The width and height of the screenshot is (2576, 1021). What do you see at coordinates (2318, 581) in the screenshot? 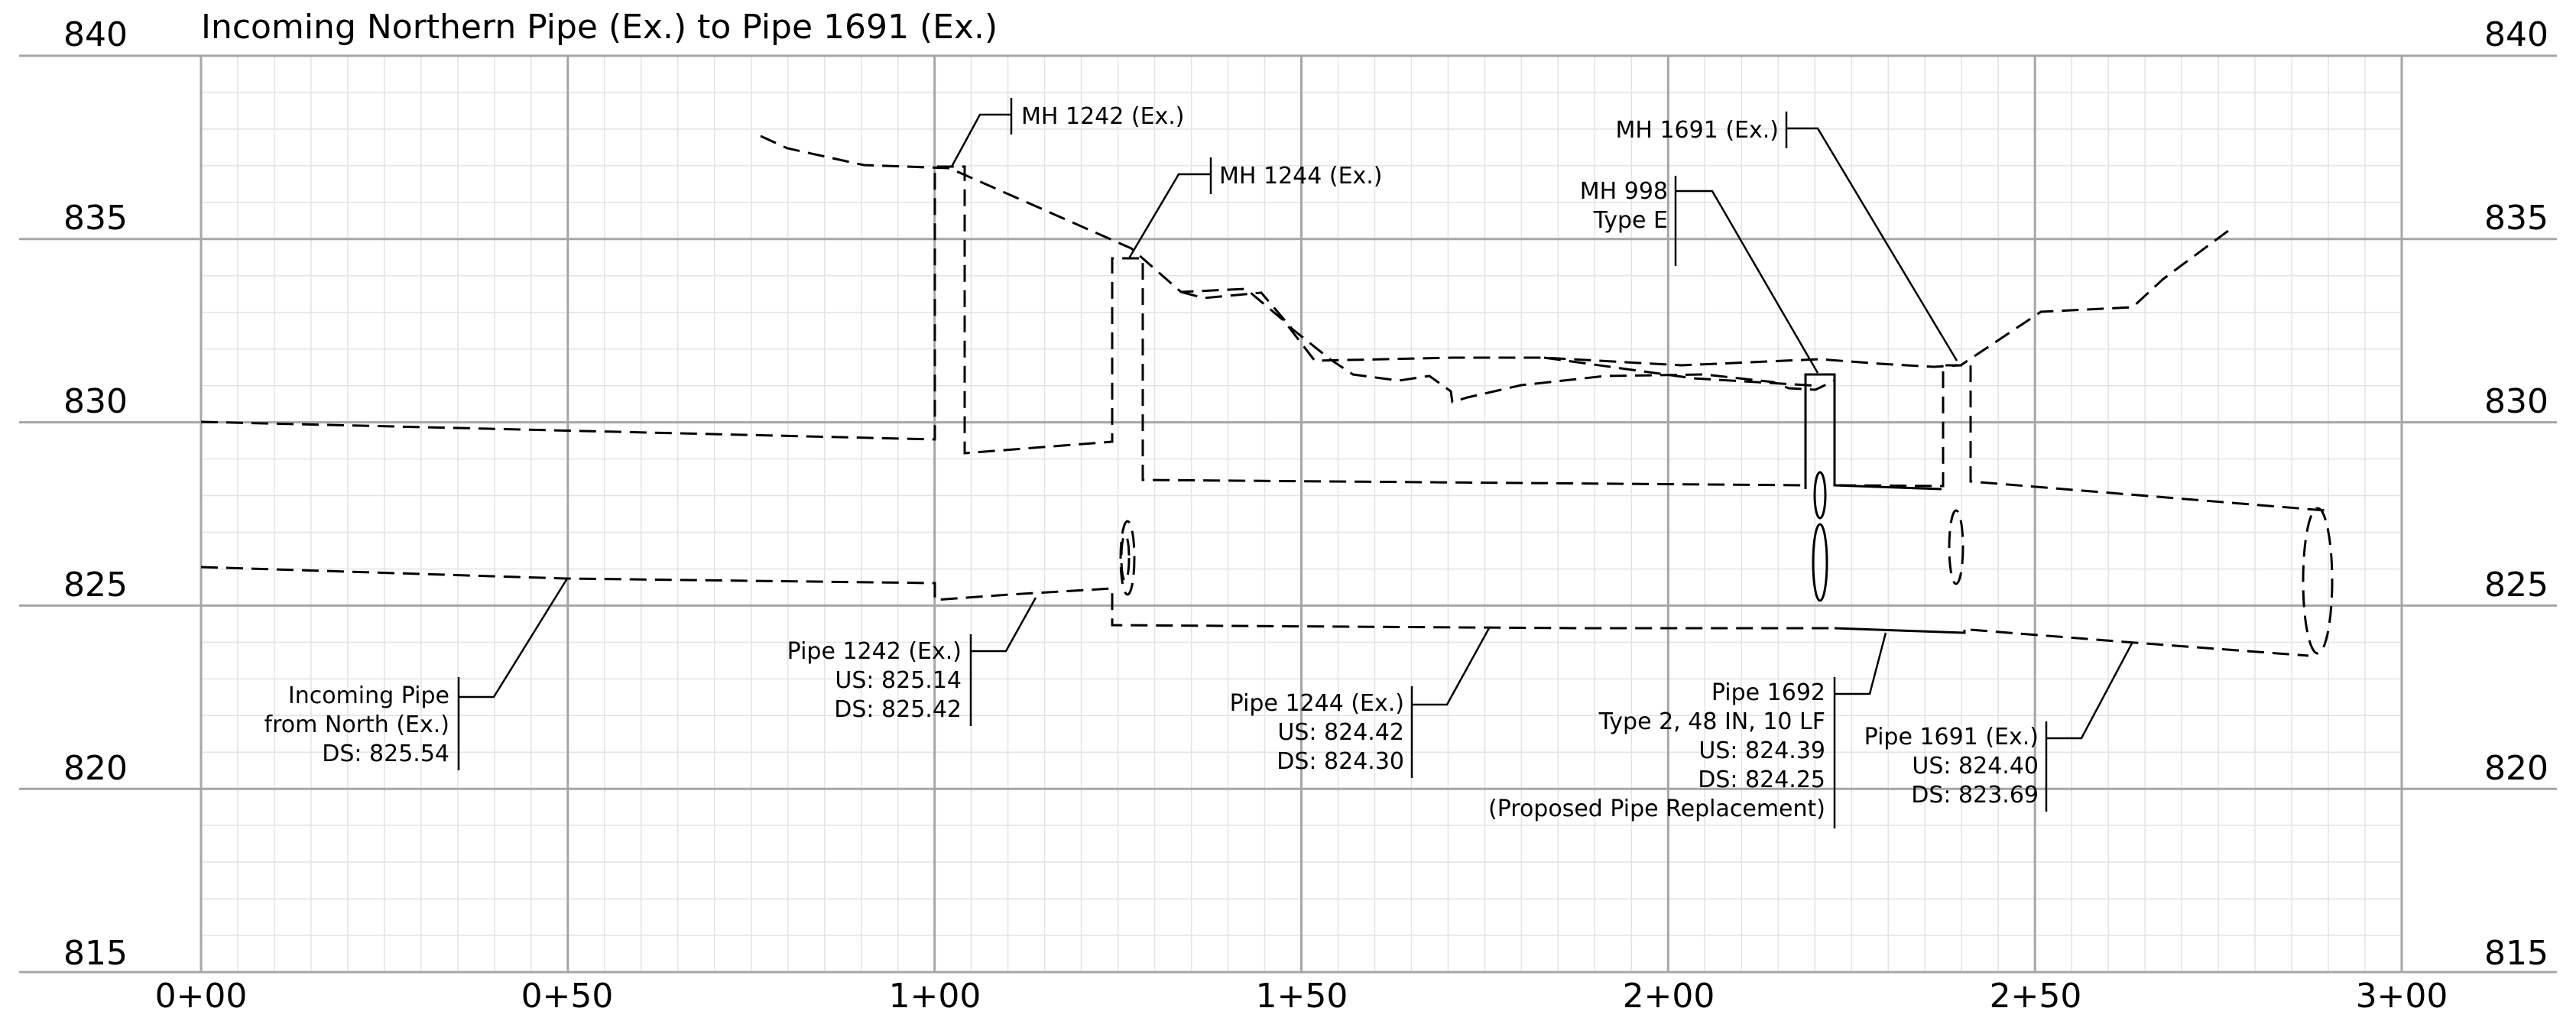
I see `pipe-section-outlet` at bounding box center [2318, 581].